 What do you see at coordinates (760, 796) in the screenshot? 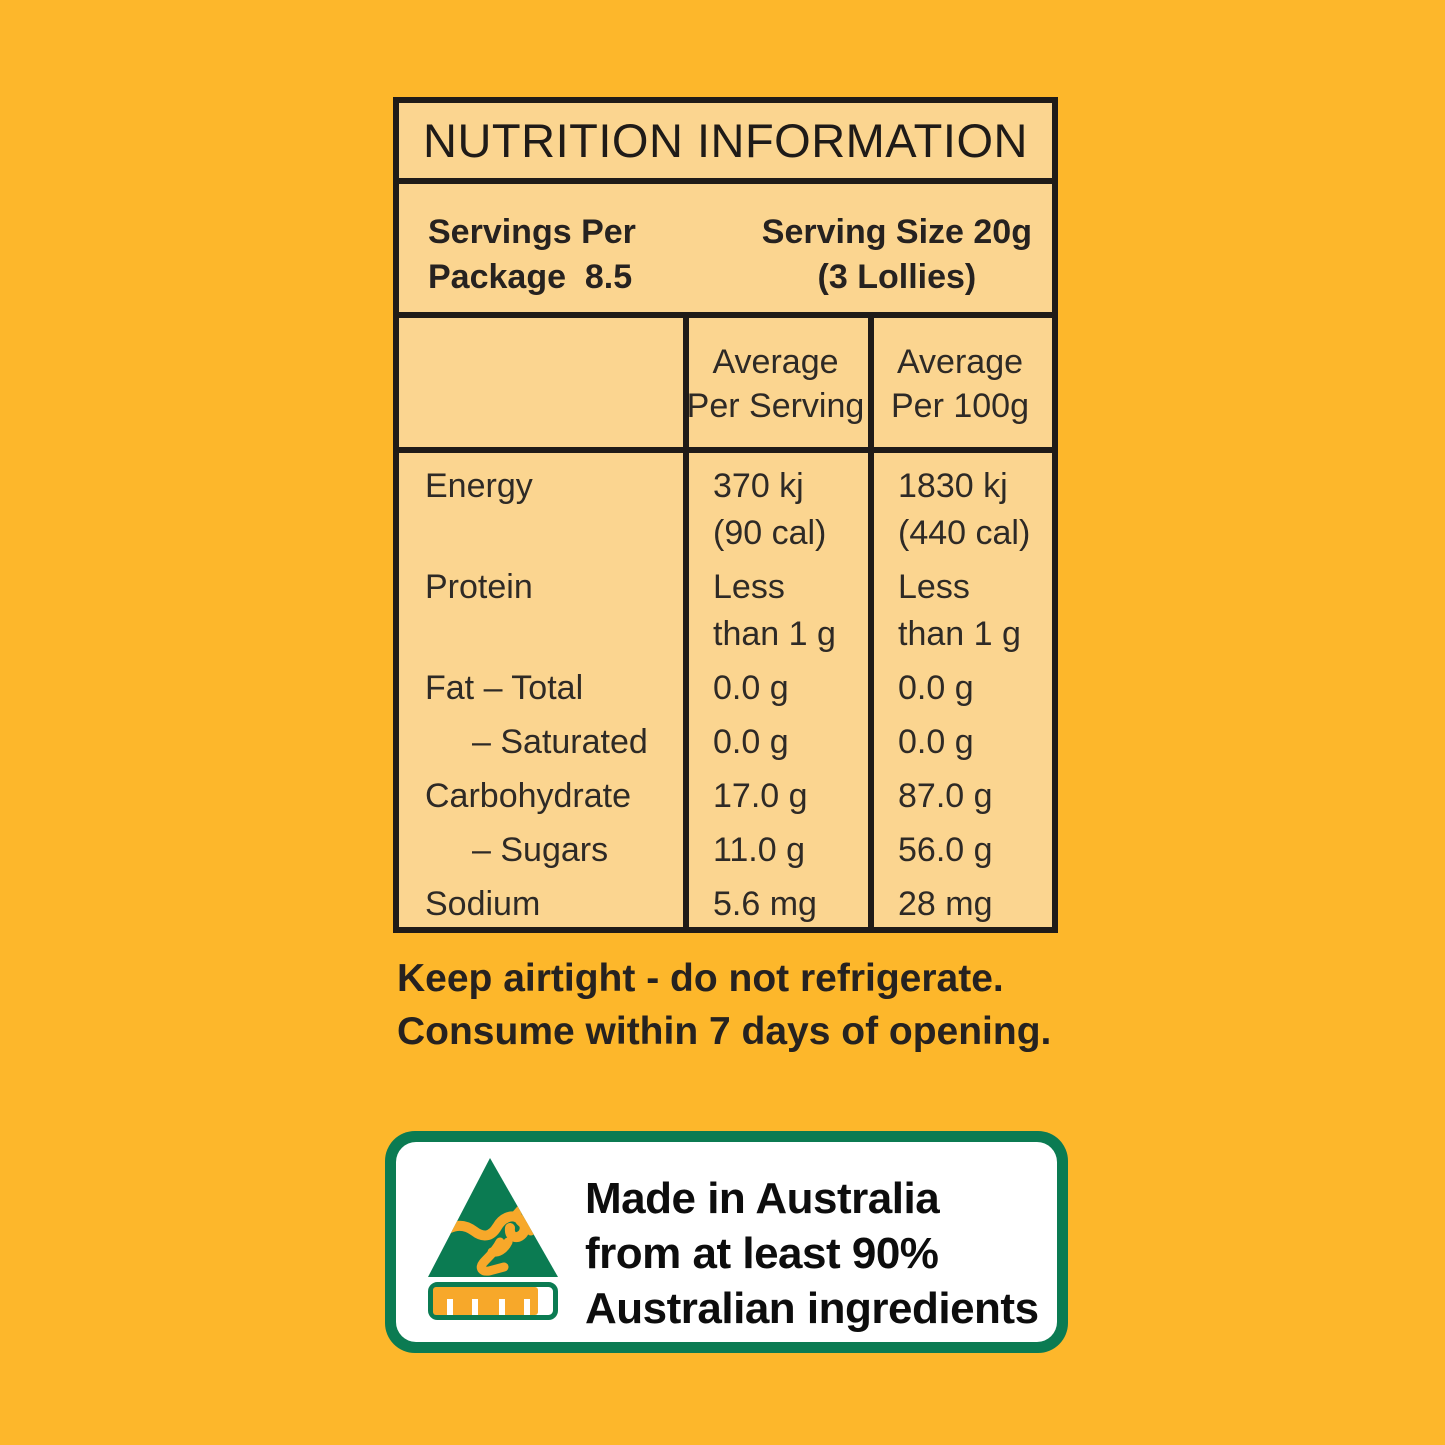
I see `value-per-serving: 17.0 g` at bounding box center [760, 796].